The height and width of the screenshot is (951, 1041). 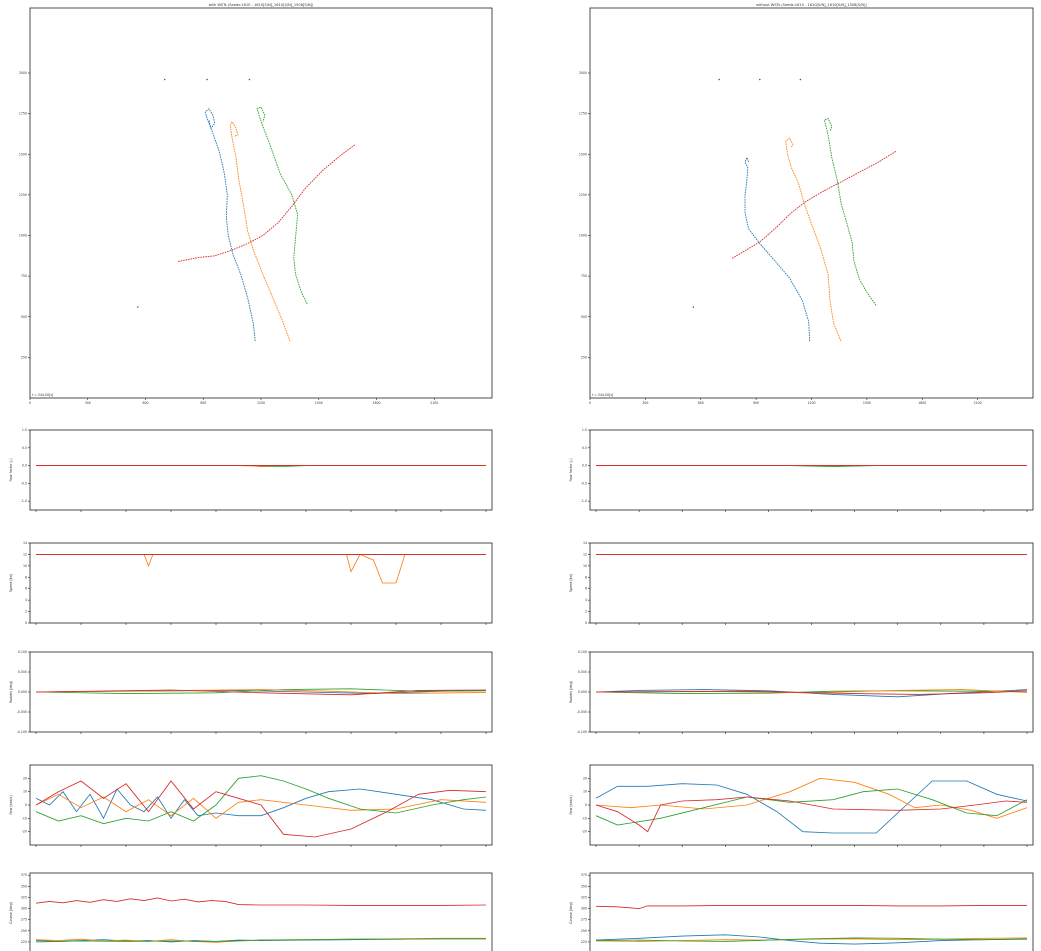 What do you see at coordinates (11, 691) in the screenshot?
I see `left-timeseries-ylabel: Rudder [deg]` at bounding box center [11, 691].